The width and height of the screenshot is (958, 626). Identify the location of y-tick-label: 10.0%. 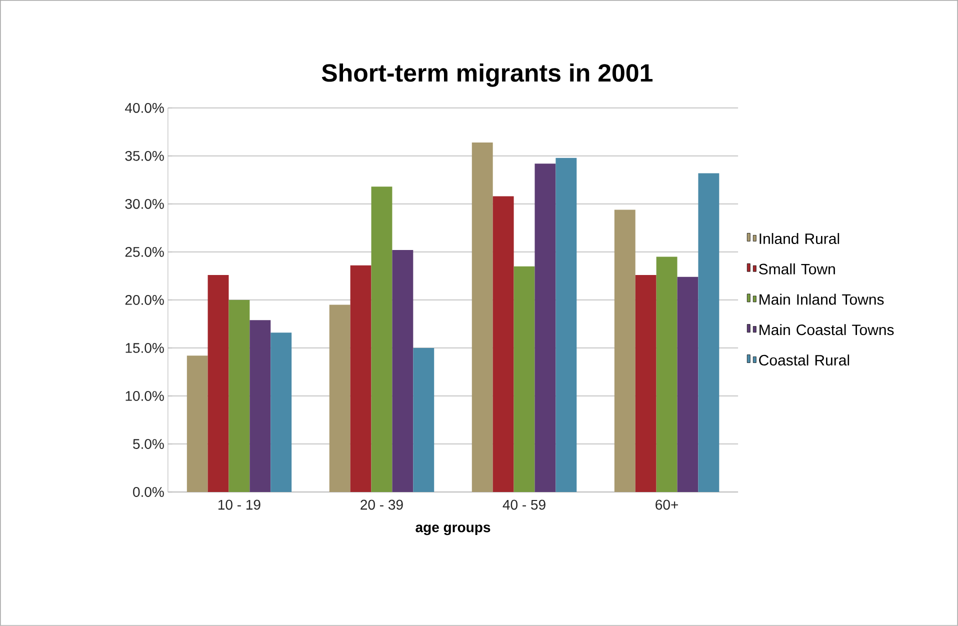
(145, 396).